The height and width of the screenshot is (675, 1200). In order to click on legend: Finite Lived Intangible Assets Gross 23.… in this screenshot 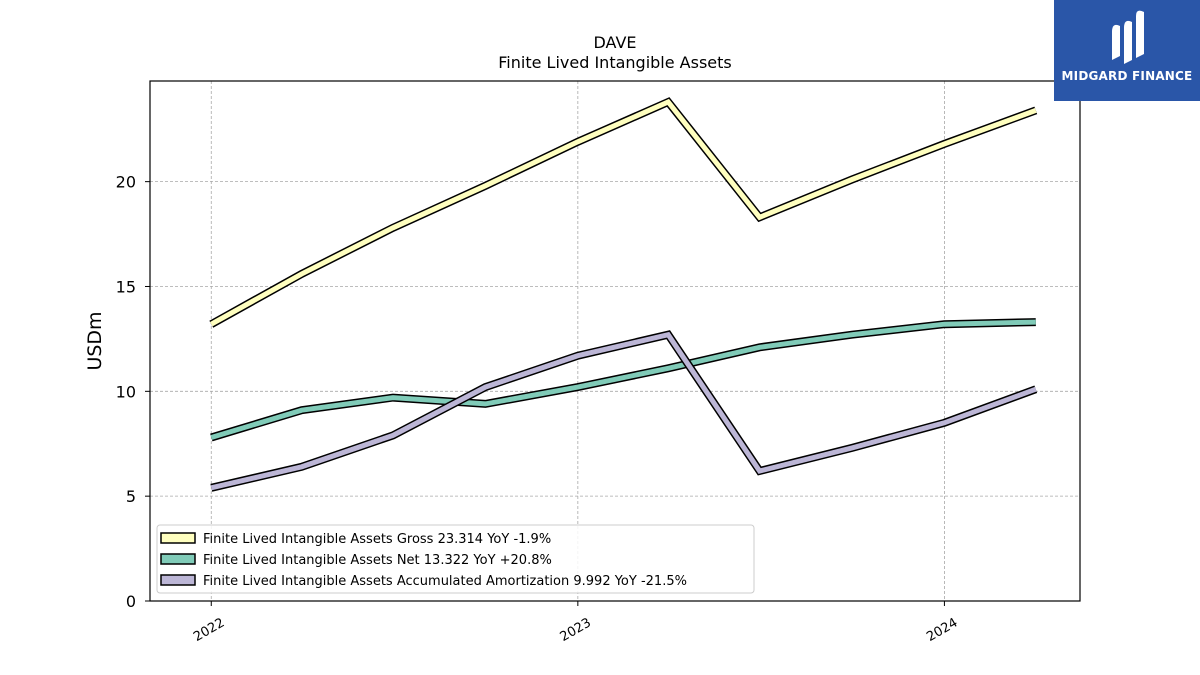, I will do `click(455, 559)`.